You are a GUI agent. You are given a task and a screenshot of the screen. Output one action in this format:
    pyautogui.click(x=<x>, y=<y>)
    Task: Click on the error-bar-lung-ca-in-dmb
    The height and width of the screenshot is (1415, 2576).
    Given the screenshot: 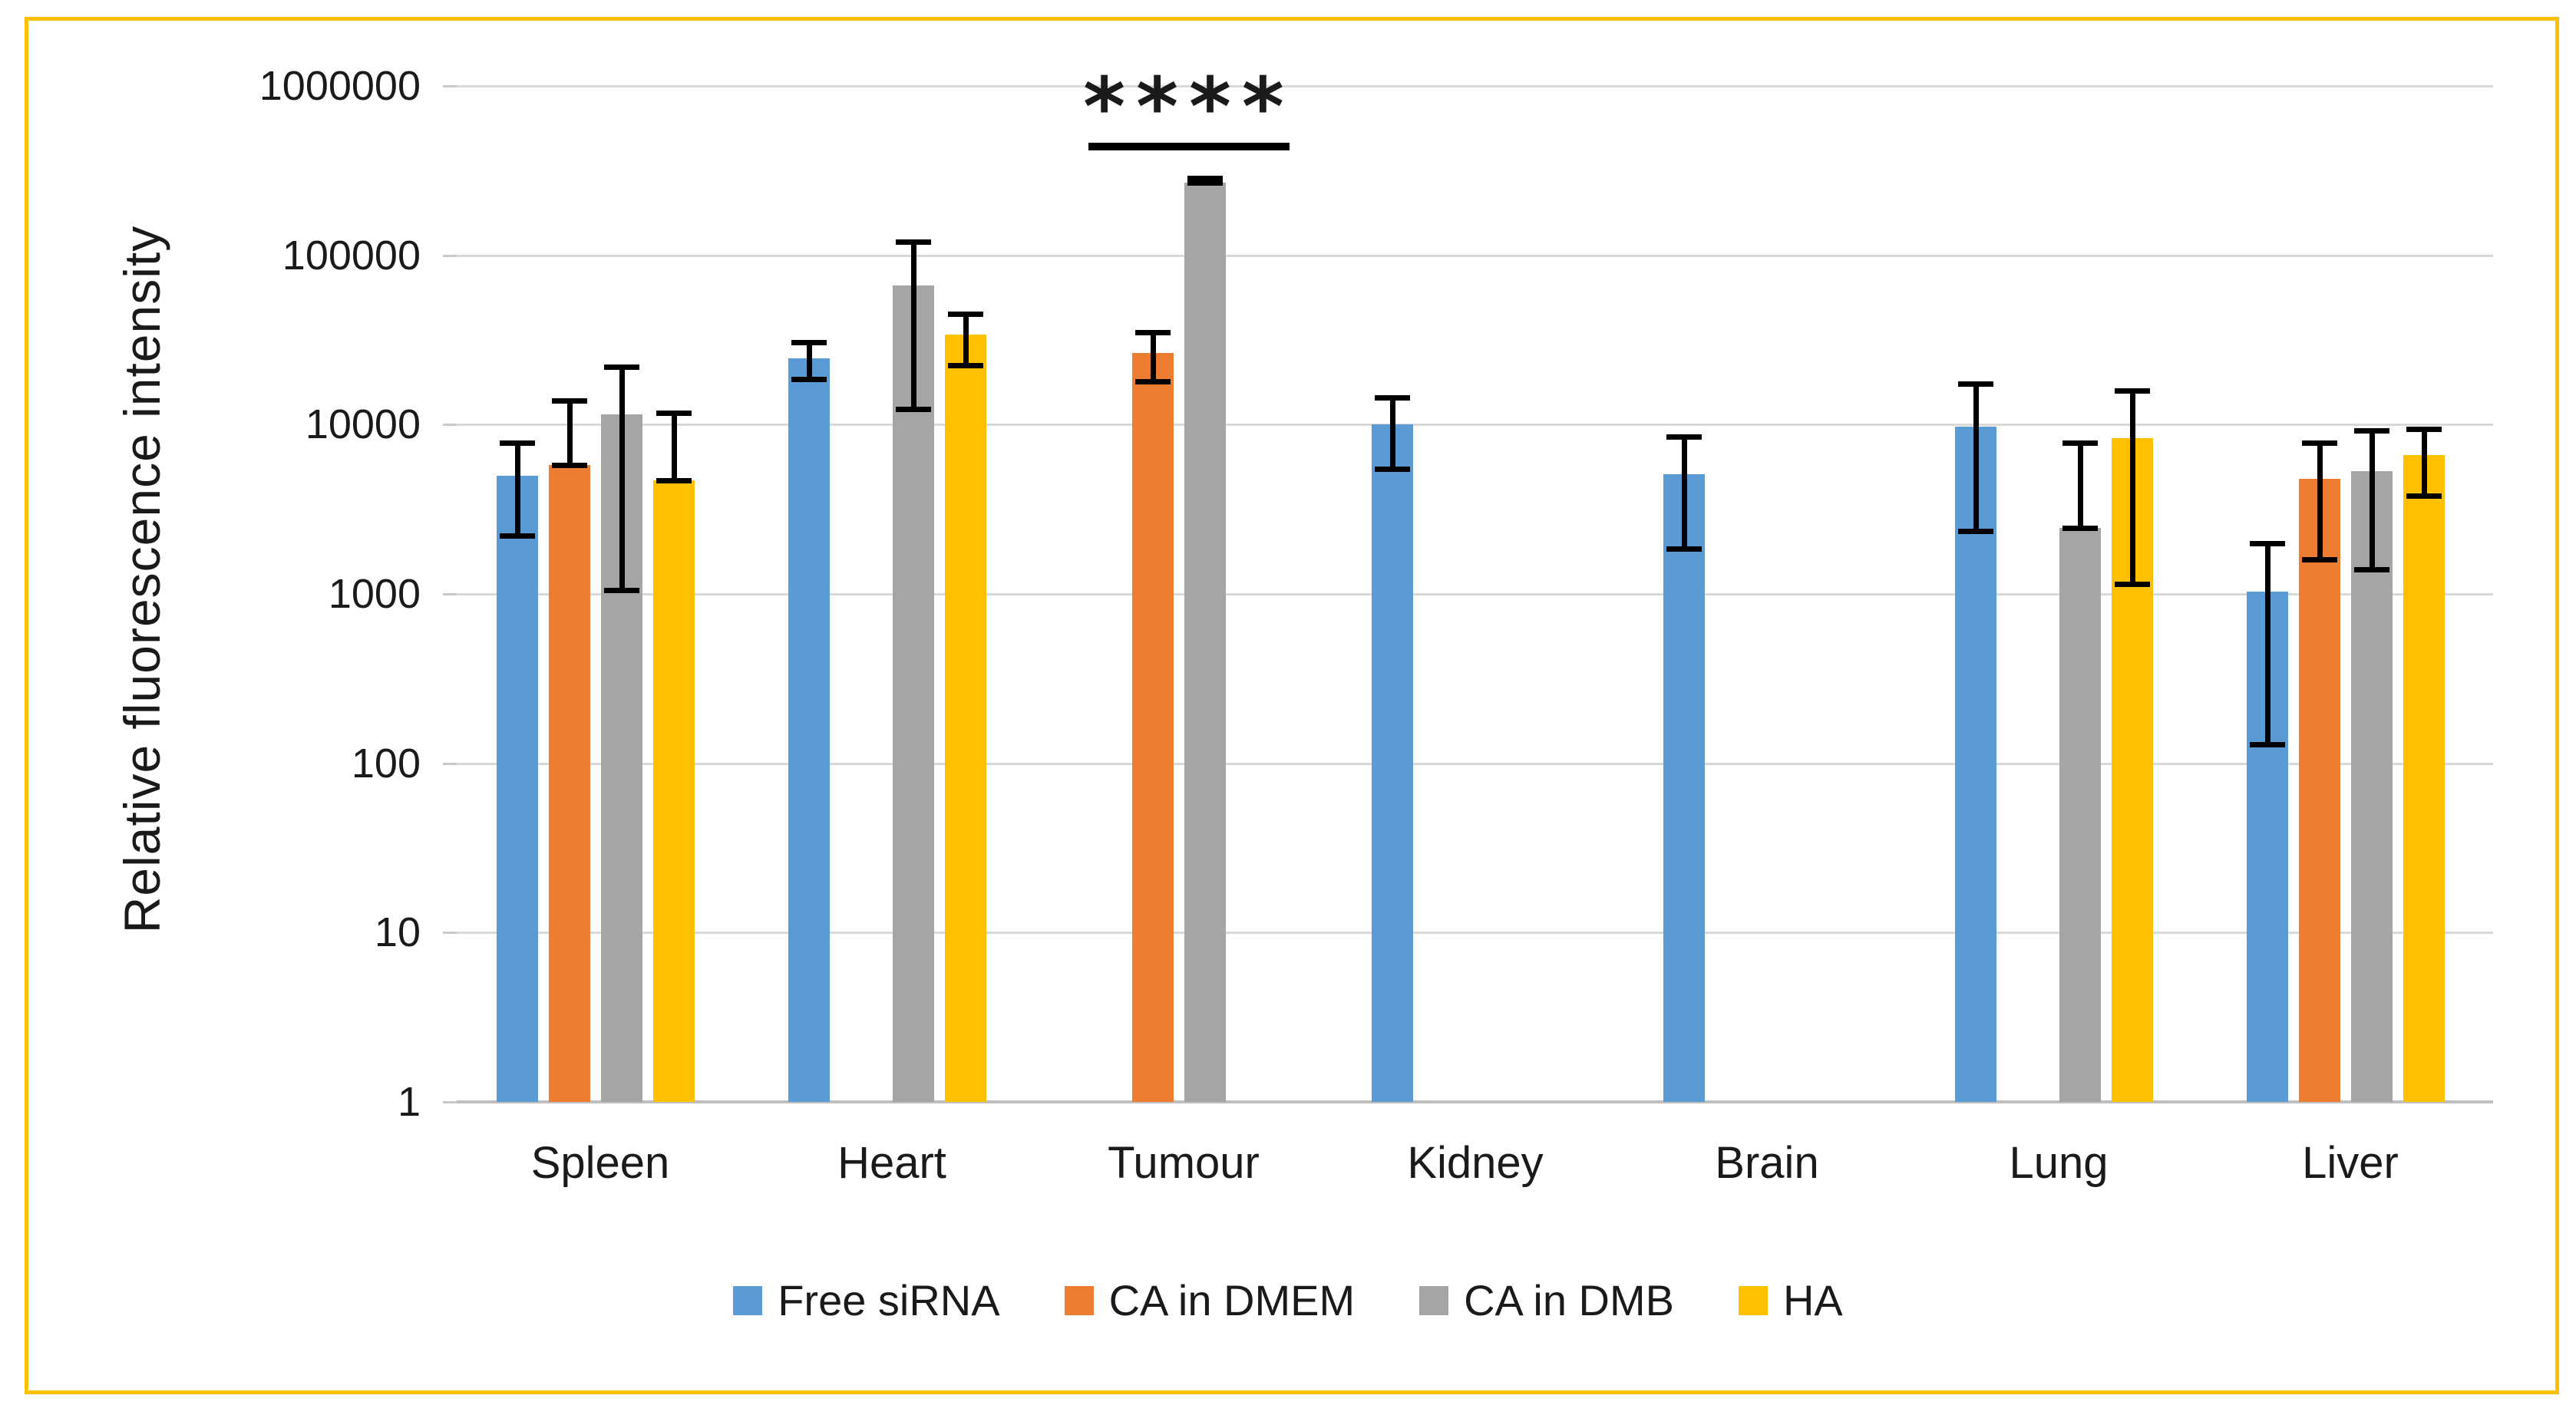 What is the action you would take?
    pyautogui.click(x=2080, y=486)
    